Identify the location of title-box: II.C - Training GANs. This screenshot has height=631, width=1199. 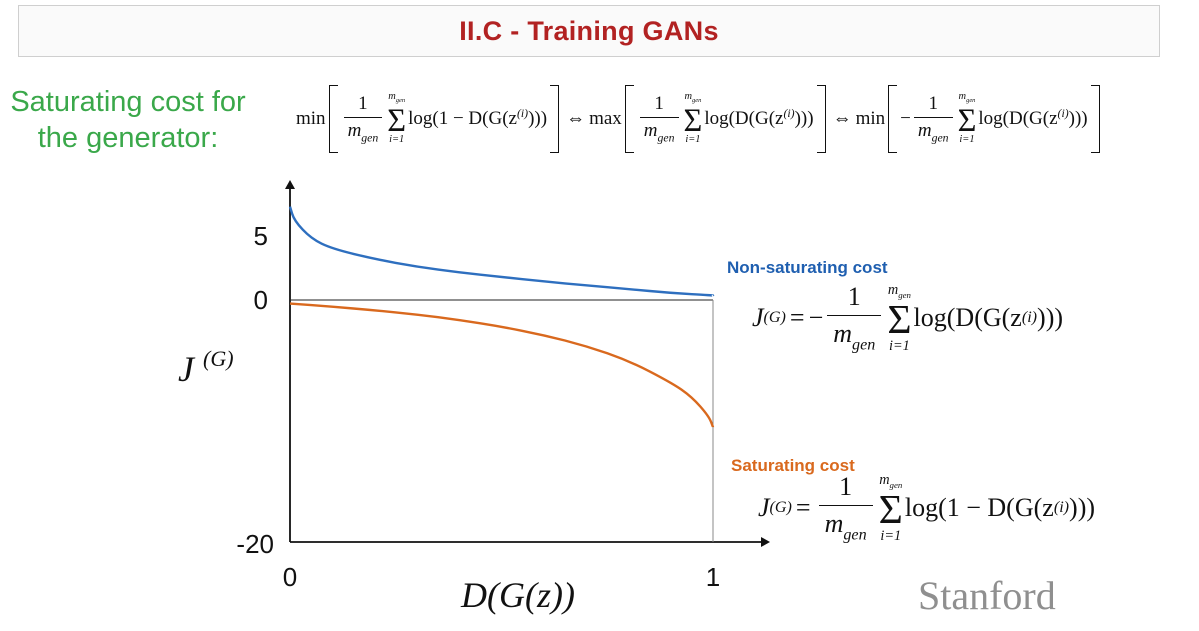
(589, 31).